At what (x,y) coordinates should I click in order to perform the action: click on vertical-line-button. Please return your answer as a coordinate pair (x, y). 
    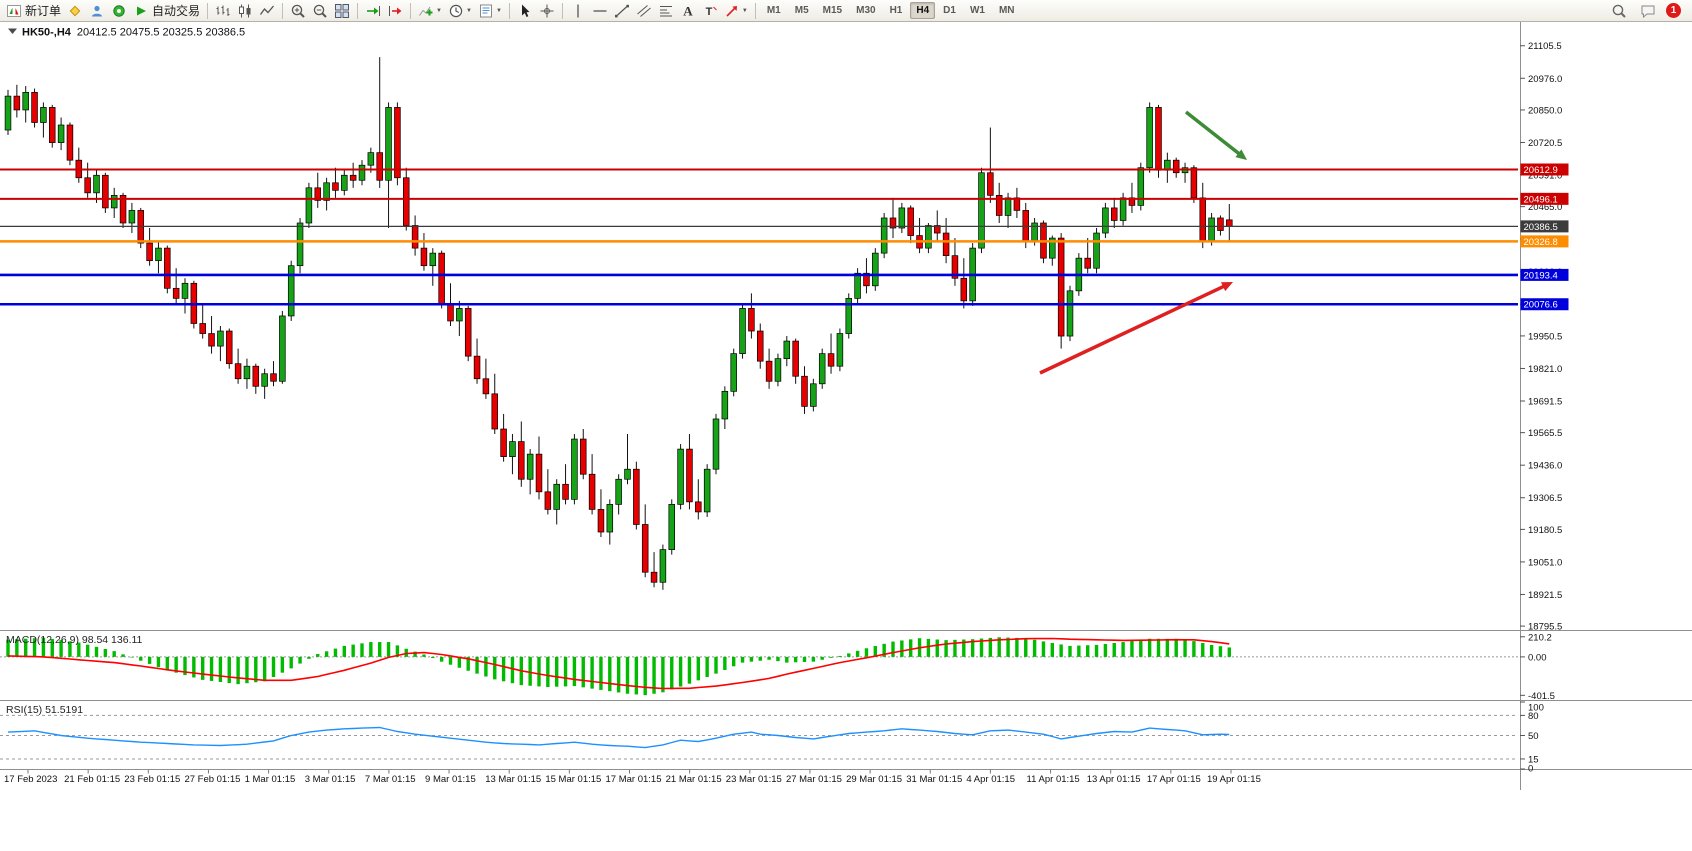
    Looking at the image, I should click on (578, 11).